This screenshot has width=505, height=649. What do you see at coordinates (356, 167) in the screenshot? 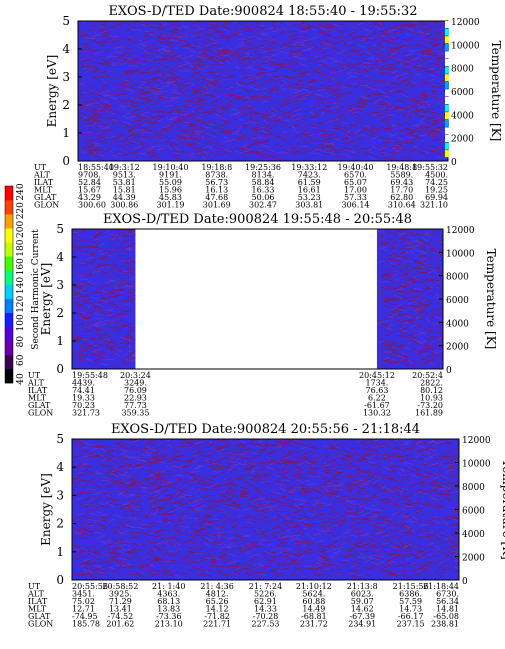
I see `ephemeris-value-ut: 19:40:40` at bounding box center [356, 167].